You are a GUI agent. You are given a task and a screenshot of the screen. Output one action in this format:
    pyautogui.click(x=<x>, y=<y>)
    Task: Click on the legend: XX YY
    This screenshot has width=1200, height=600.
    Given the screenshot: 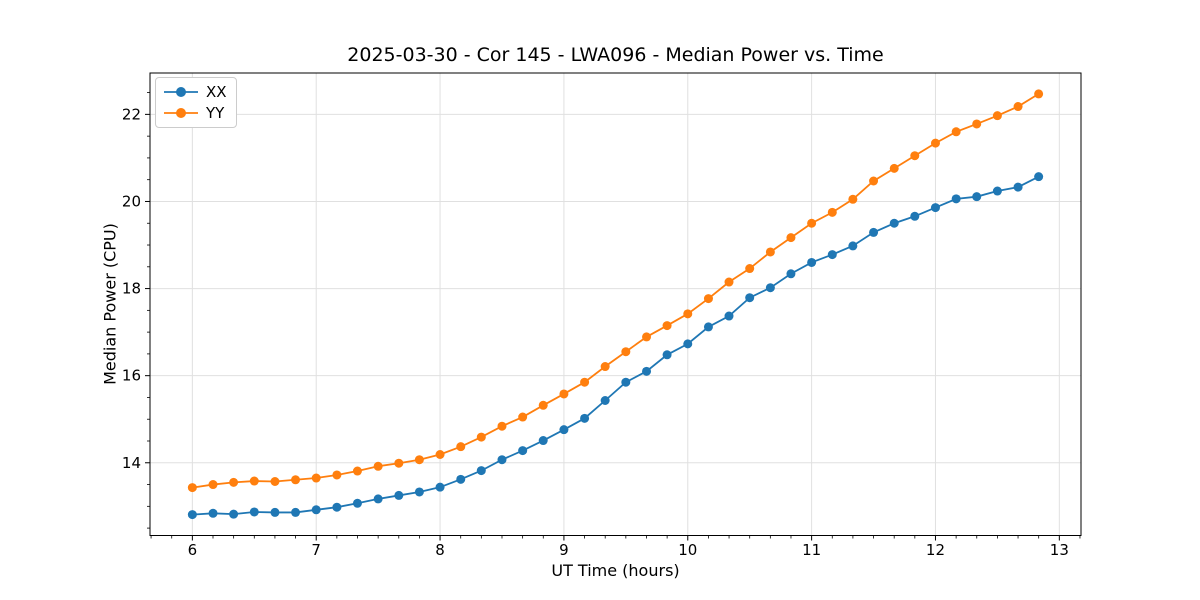 What is the action you would take?
    pyautogui.click(x=196, y=102)
    